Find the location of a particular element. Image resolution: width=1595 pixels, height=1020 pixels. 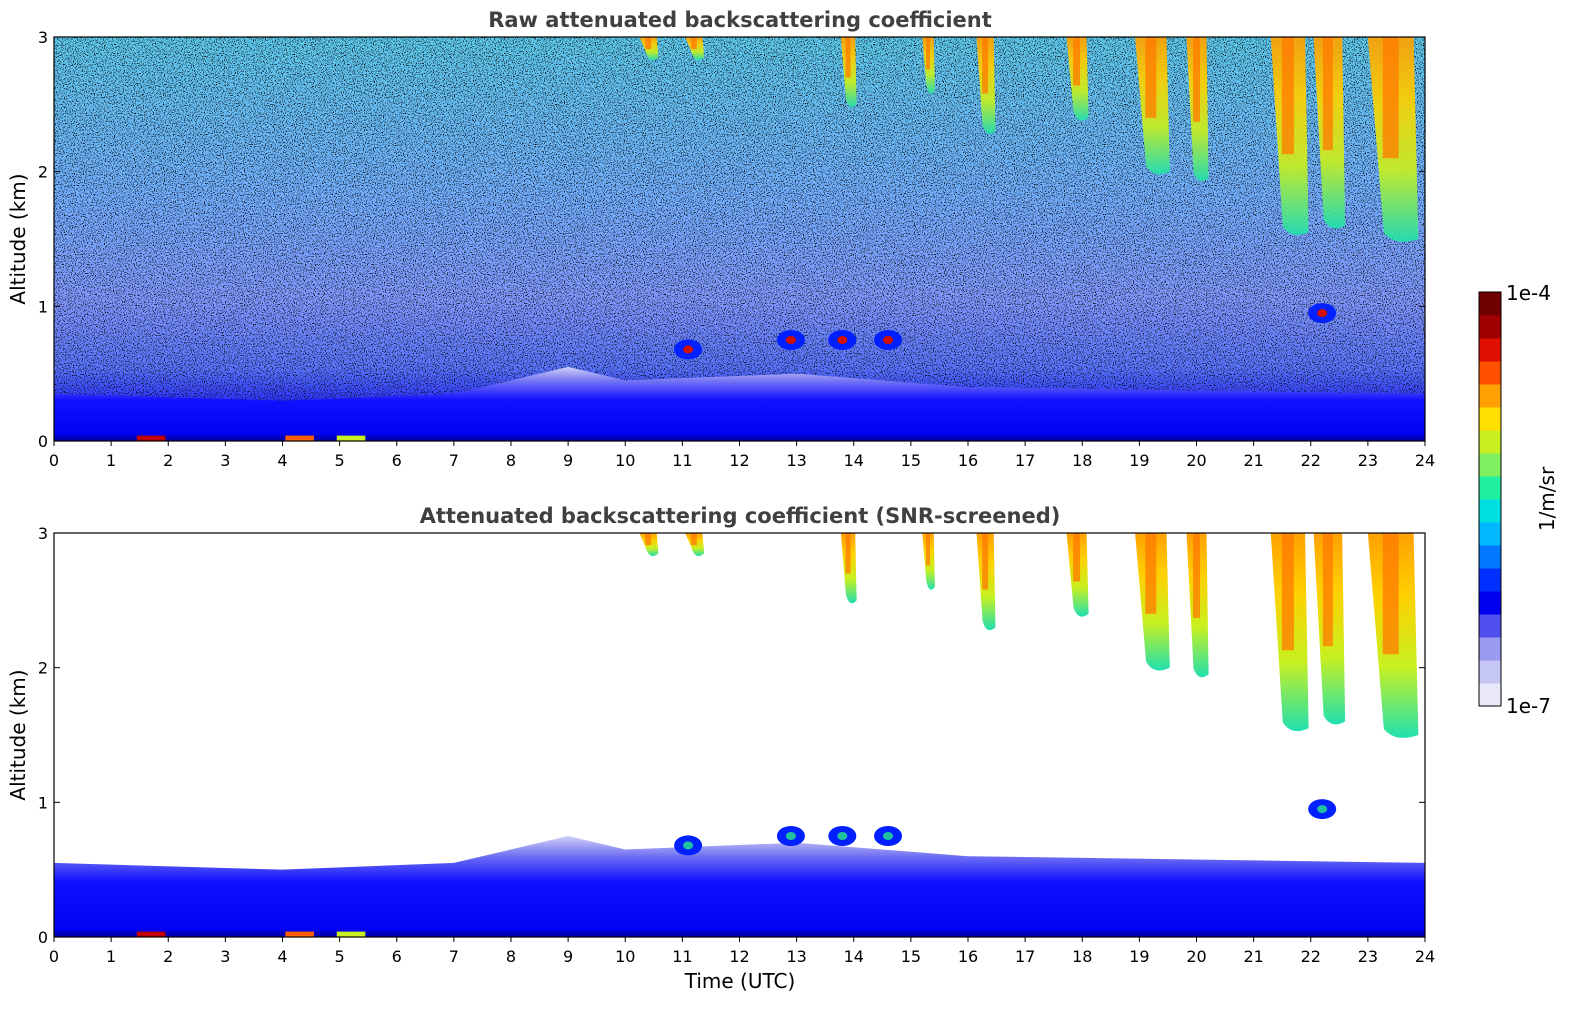

colorbar-frame is located at coordinates (1490, 499).